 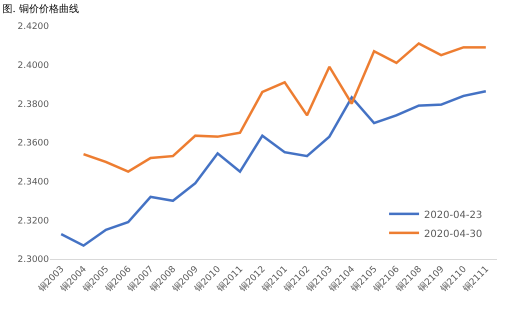 What do you see at coordinates (34, 260) in the screenshot?
I see `y-tick-label: 2.3000` at bounding box center [34, 260].